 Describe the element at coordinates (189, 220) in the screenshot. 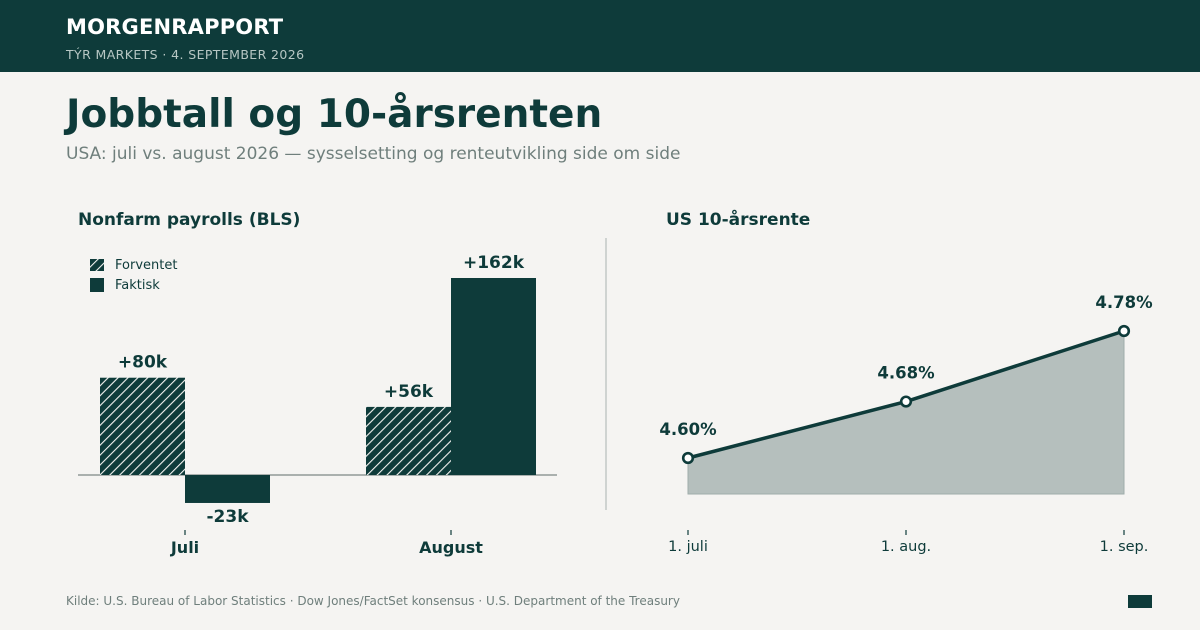

I see `payrolls-chart-title: Nonfarm payrolls (BLS)` at that location.